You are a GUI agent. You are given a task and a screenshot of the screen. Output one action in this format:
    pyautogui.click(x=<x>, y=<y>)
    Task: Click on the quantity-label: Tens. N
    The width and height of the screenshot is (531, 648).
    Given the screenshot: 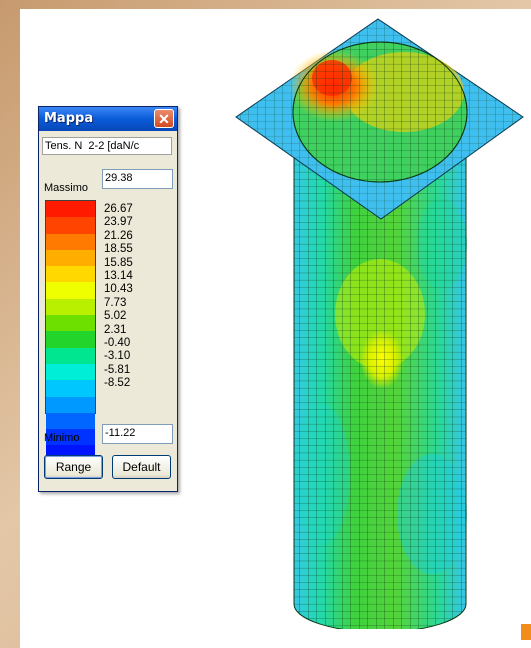 What is the action you would take?
    pyautogui.click(x=64, y=146)
    